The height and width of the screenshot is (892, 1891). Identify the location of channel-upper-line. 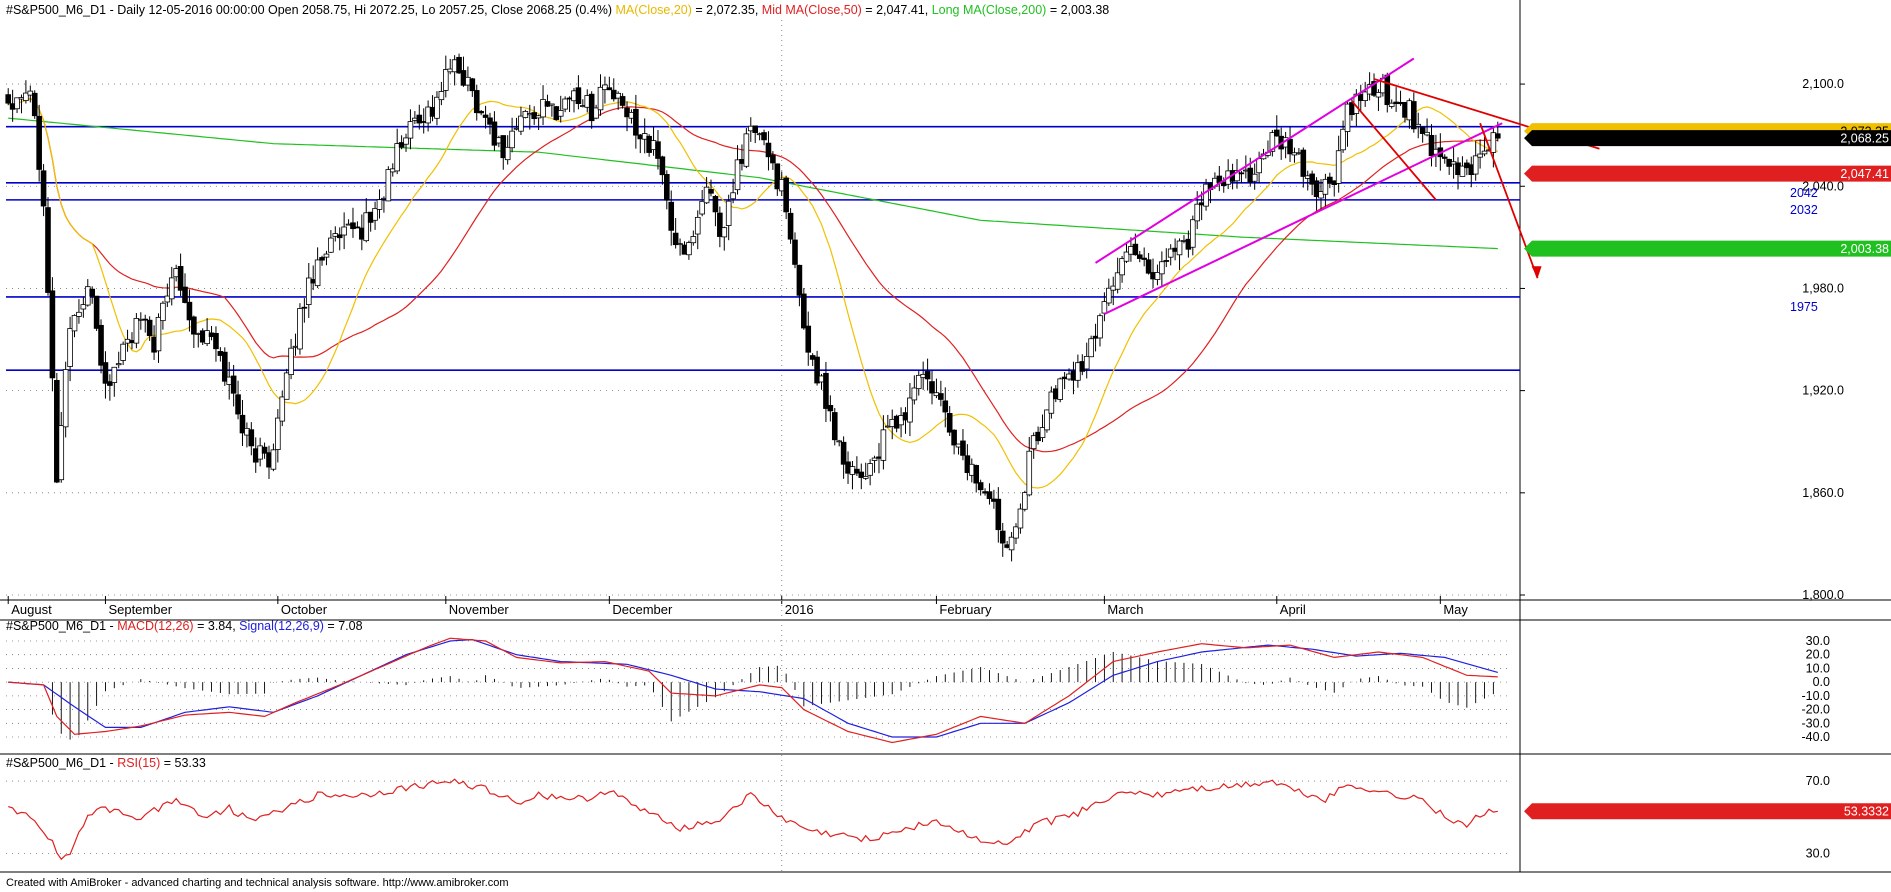
(1255, 160).